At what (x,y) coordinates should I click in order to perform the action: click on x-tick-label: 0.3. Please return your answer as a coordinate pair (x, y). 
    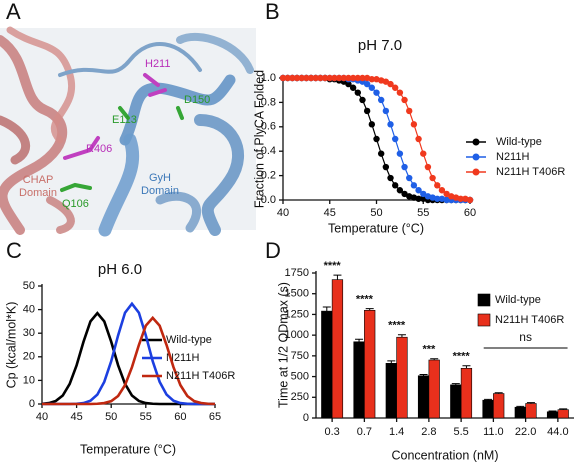
    Looking at the image, I should click on (331, 432).